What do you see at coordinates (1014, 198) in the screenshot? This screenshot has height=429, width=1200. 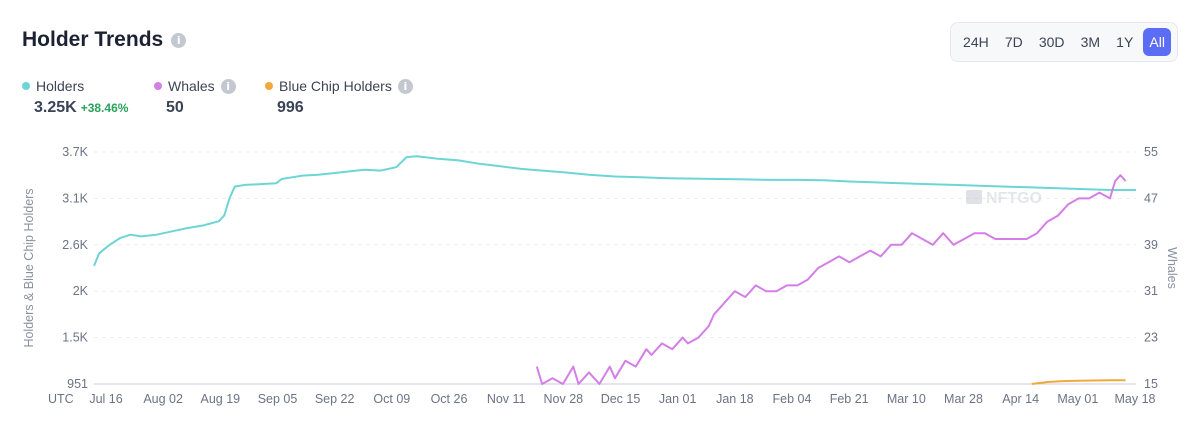 I see `watermark-text: NFTGO` at bounding box center [1014, 198].